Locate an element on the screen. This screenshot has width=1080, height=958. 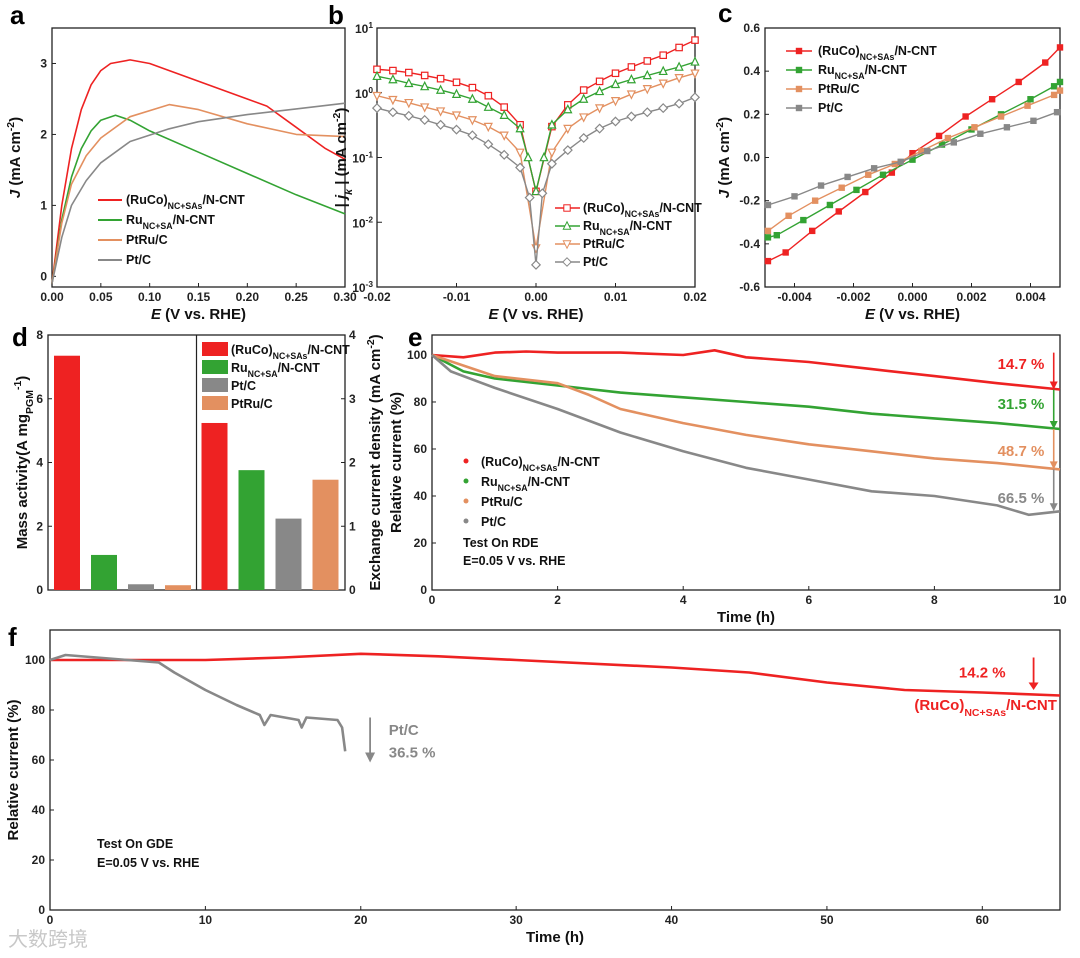
series-label: Pt/C is located at coordinates (404, 730).